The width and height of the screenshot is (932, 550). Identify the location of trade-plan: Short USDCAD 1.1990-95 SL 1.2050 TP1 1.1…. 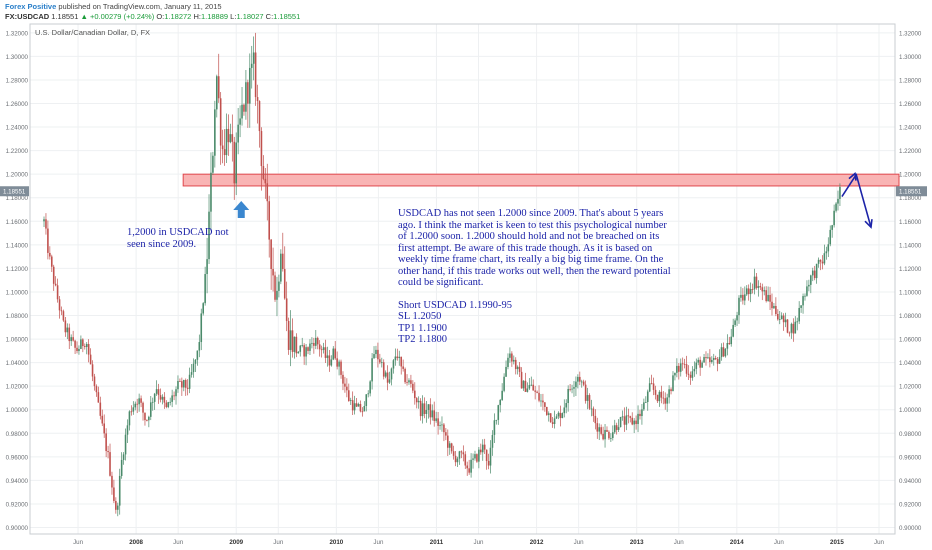
(538, 323).